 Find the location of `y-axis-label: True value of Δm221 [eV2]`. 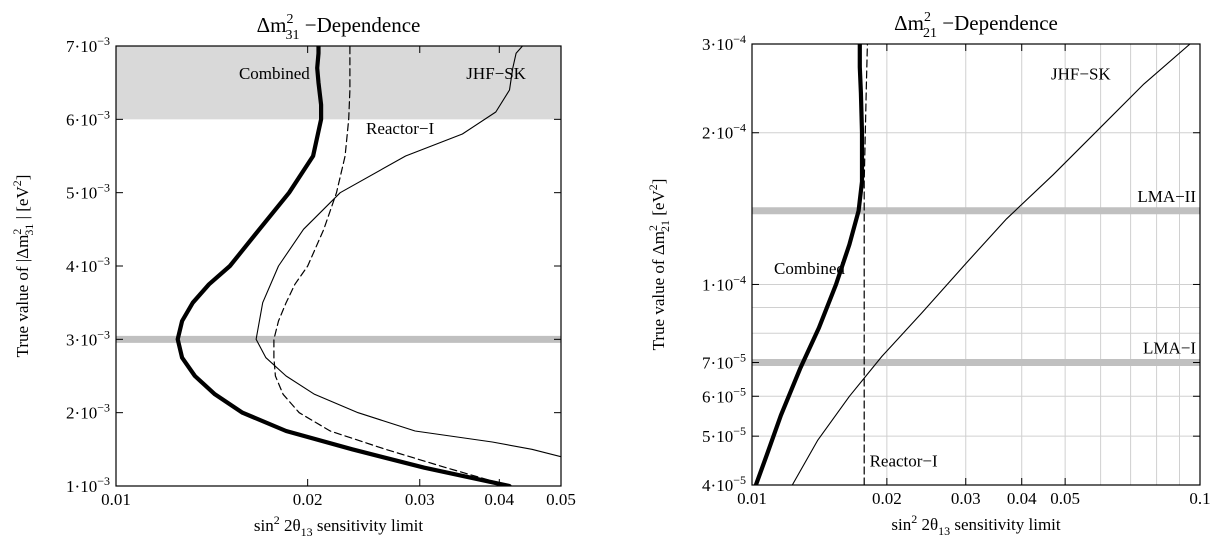

y-axis-label: True value of Δm221 [eV2] is located at coordinates (659, 265).